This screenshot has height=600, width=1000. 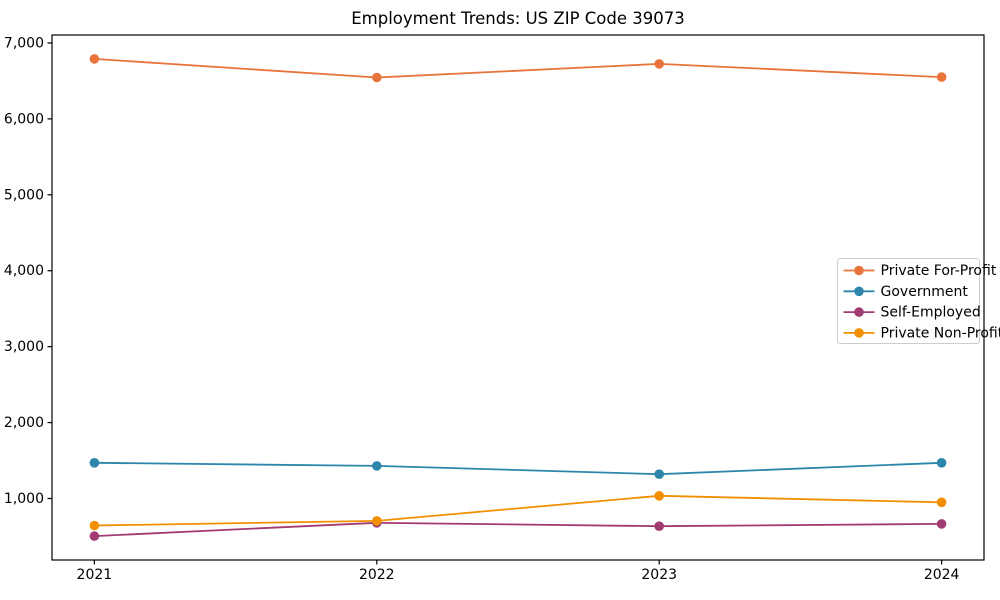 I want to click on x-tick-label: 2022, so click(x=377, y=575).